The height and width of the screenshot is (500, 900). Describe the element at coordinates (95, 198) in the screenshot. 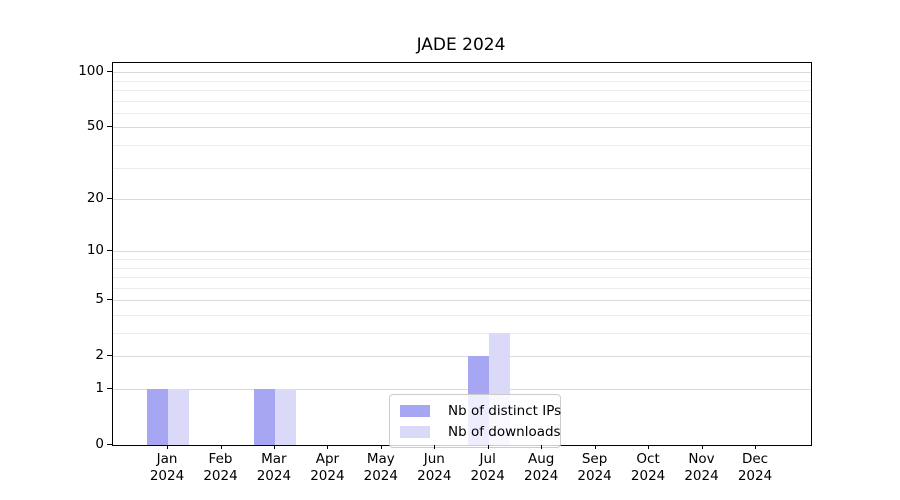

I see `y-tick-label: 20` at that location.